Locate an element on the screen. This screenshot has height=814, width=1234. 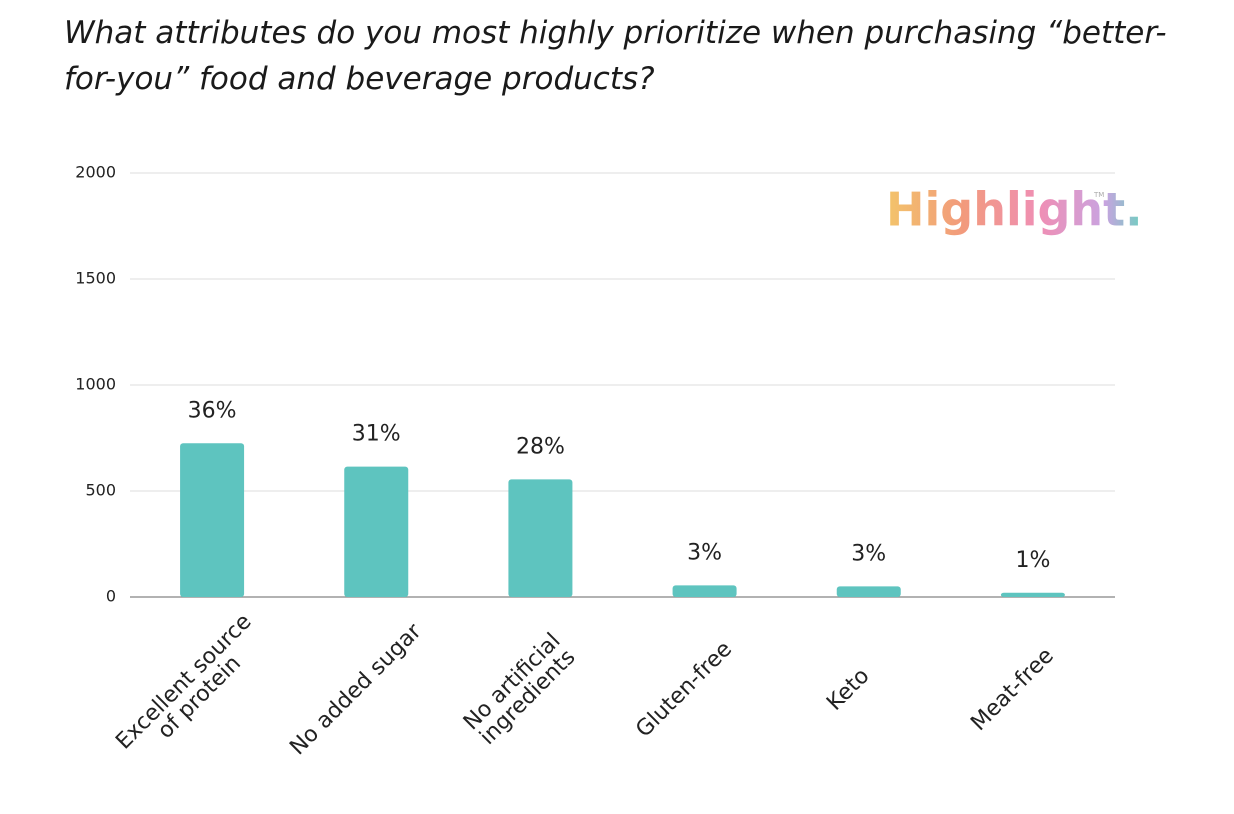
logo: Highlight. is located at coordinates (1014, 210).